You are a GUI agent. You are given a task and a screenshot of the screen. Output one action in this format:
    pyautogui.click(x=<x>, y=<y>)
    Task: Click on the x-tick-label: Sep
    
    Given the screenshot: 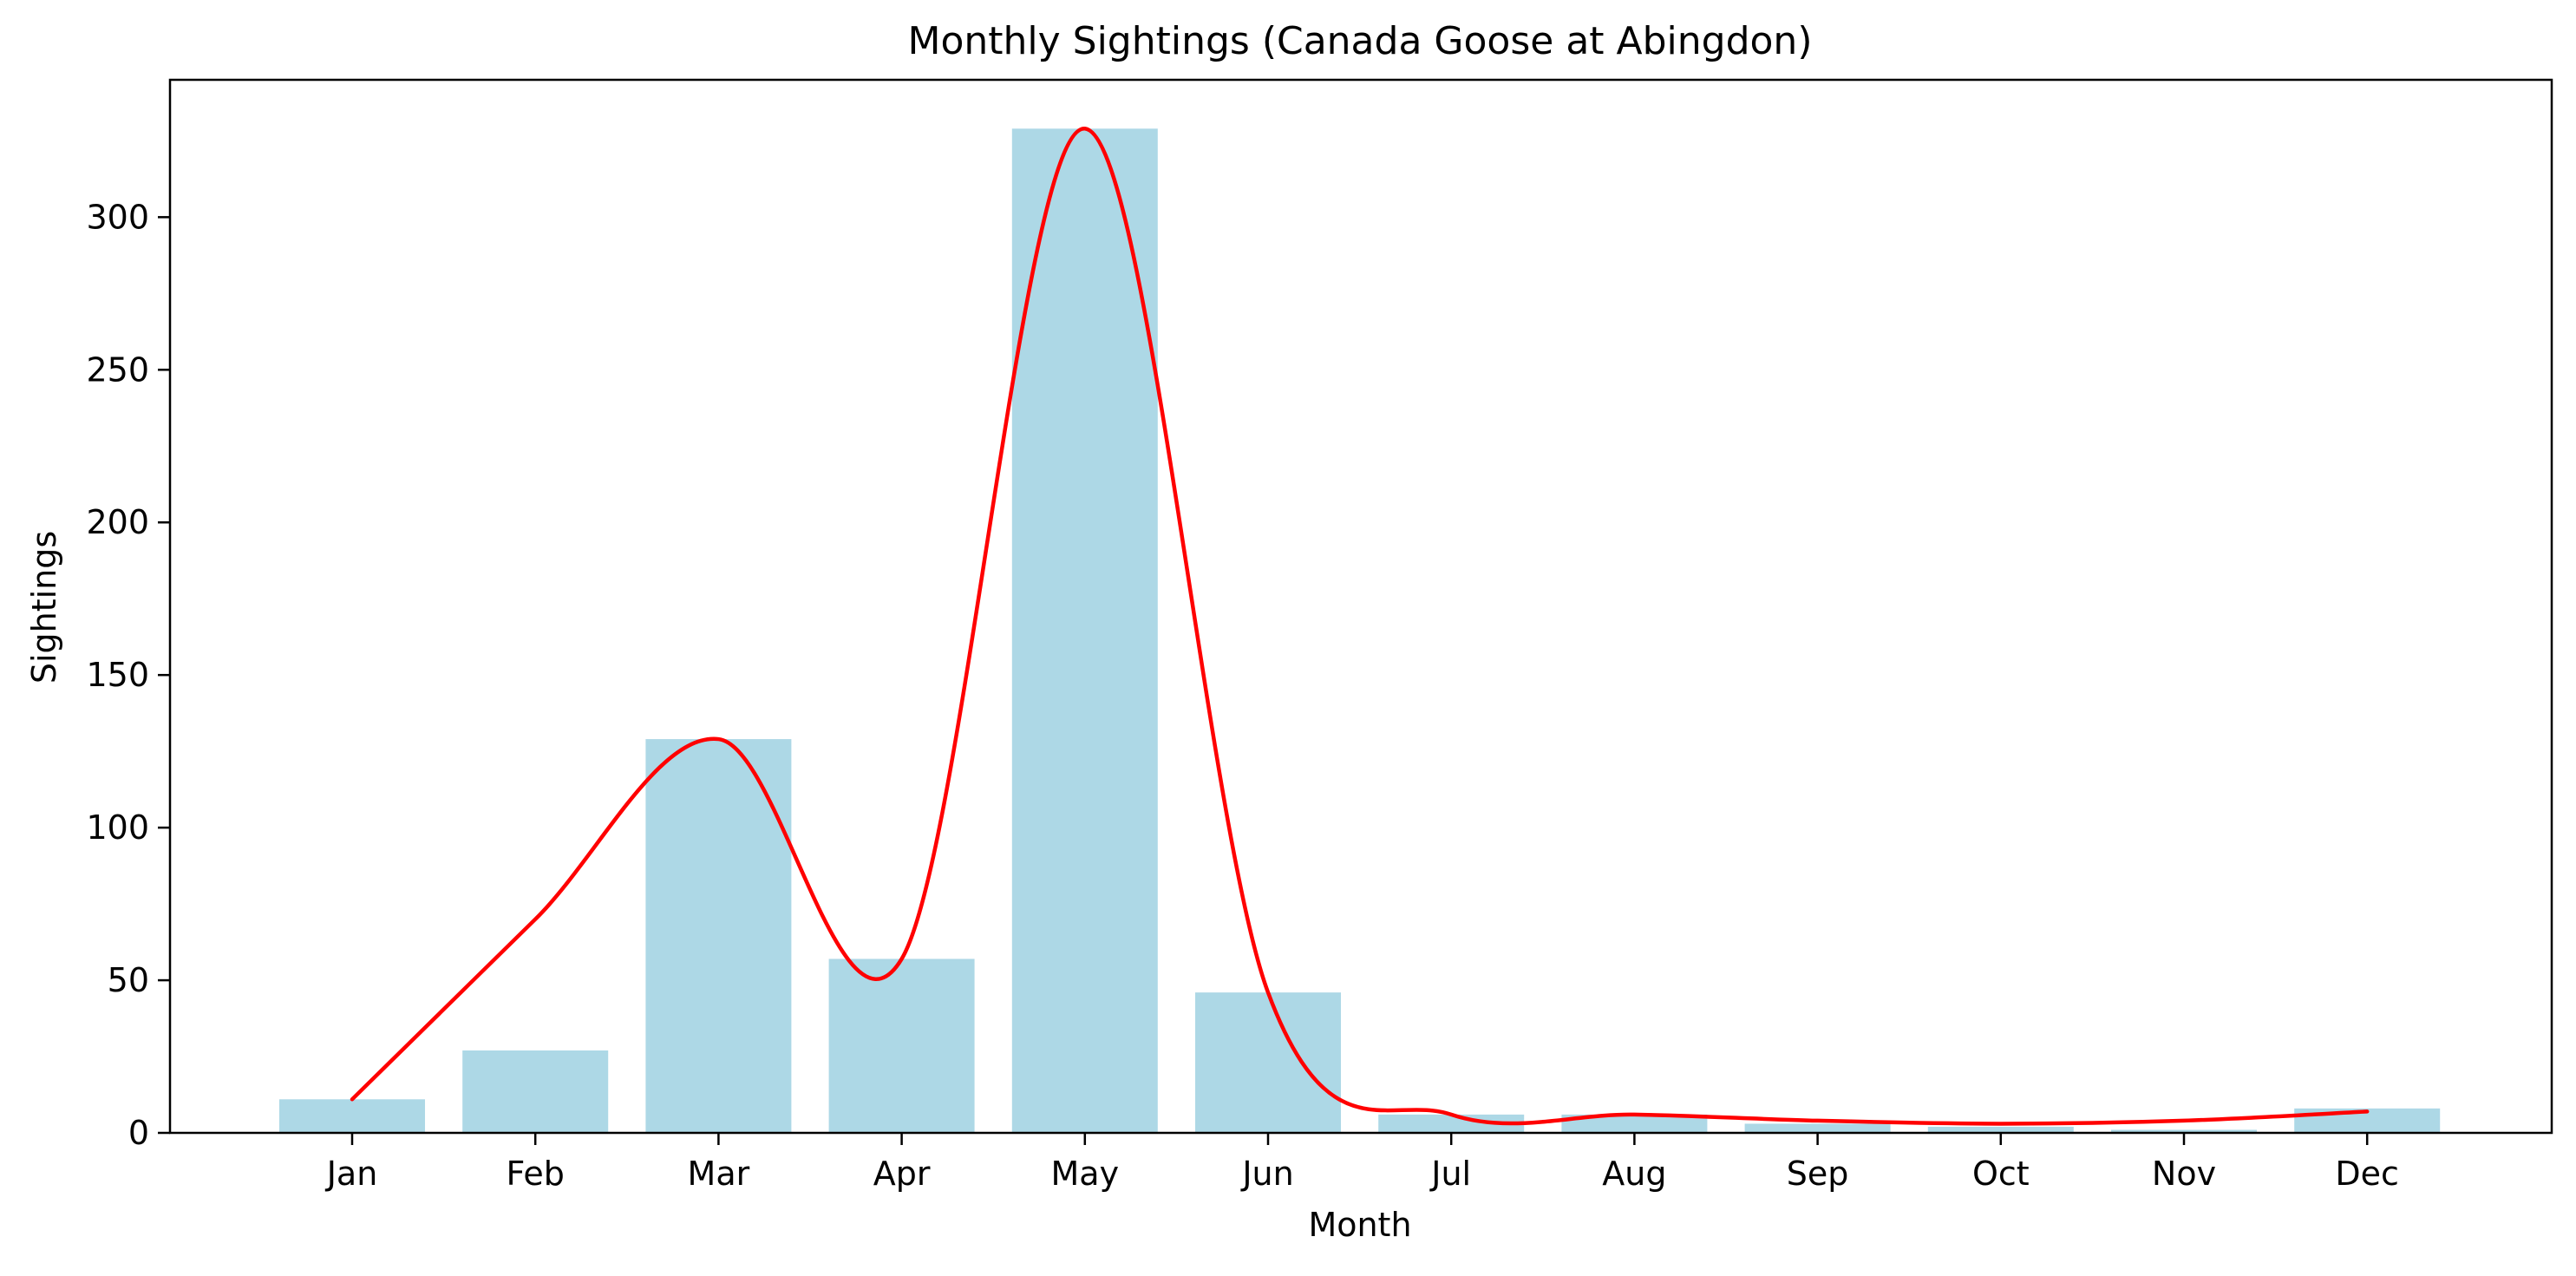 What is the action you would take?
    pyautogui.click(x=1818, y=1174)
    